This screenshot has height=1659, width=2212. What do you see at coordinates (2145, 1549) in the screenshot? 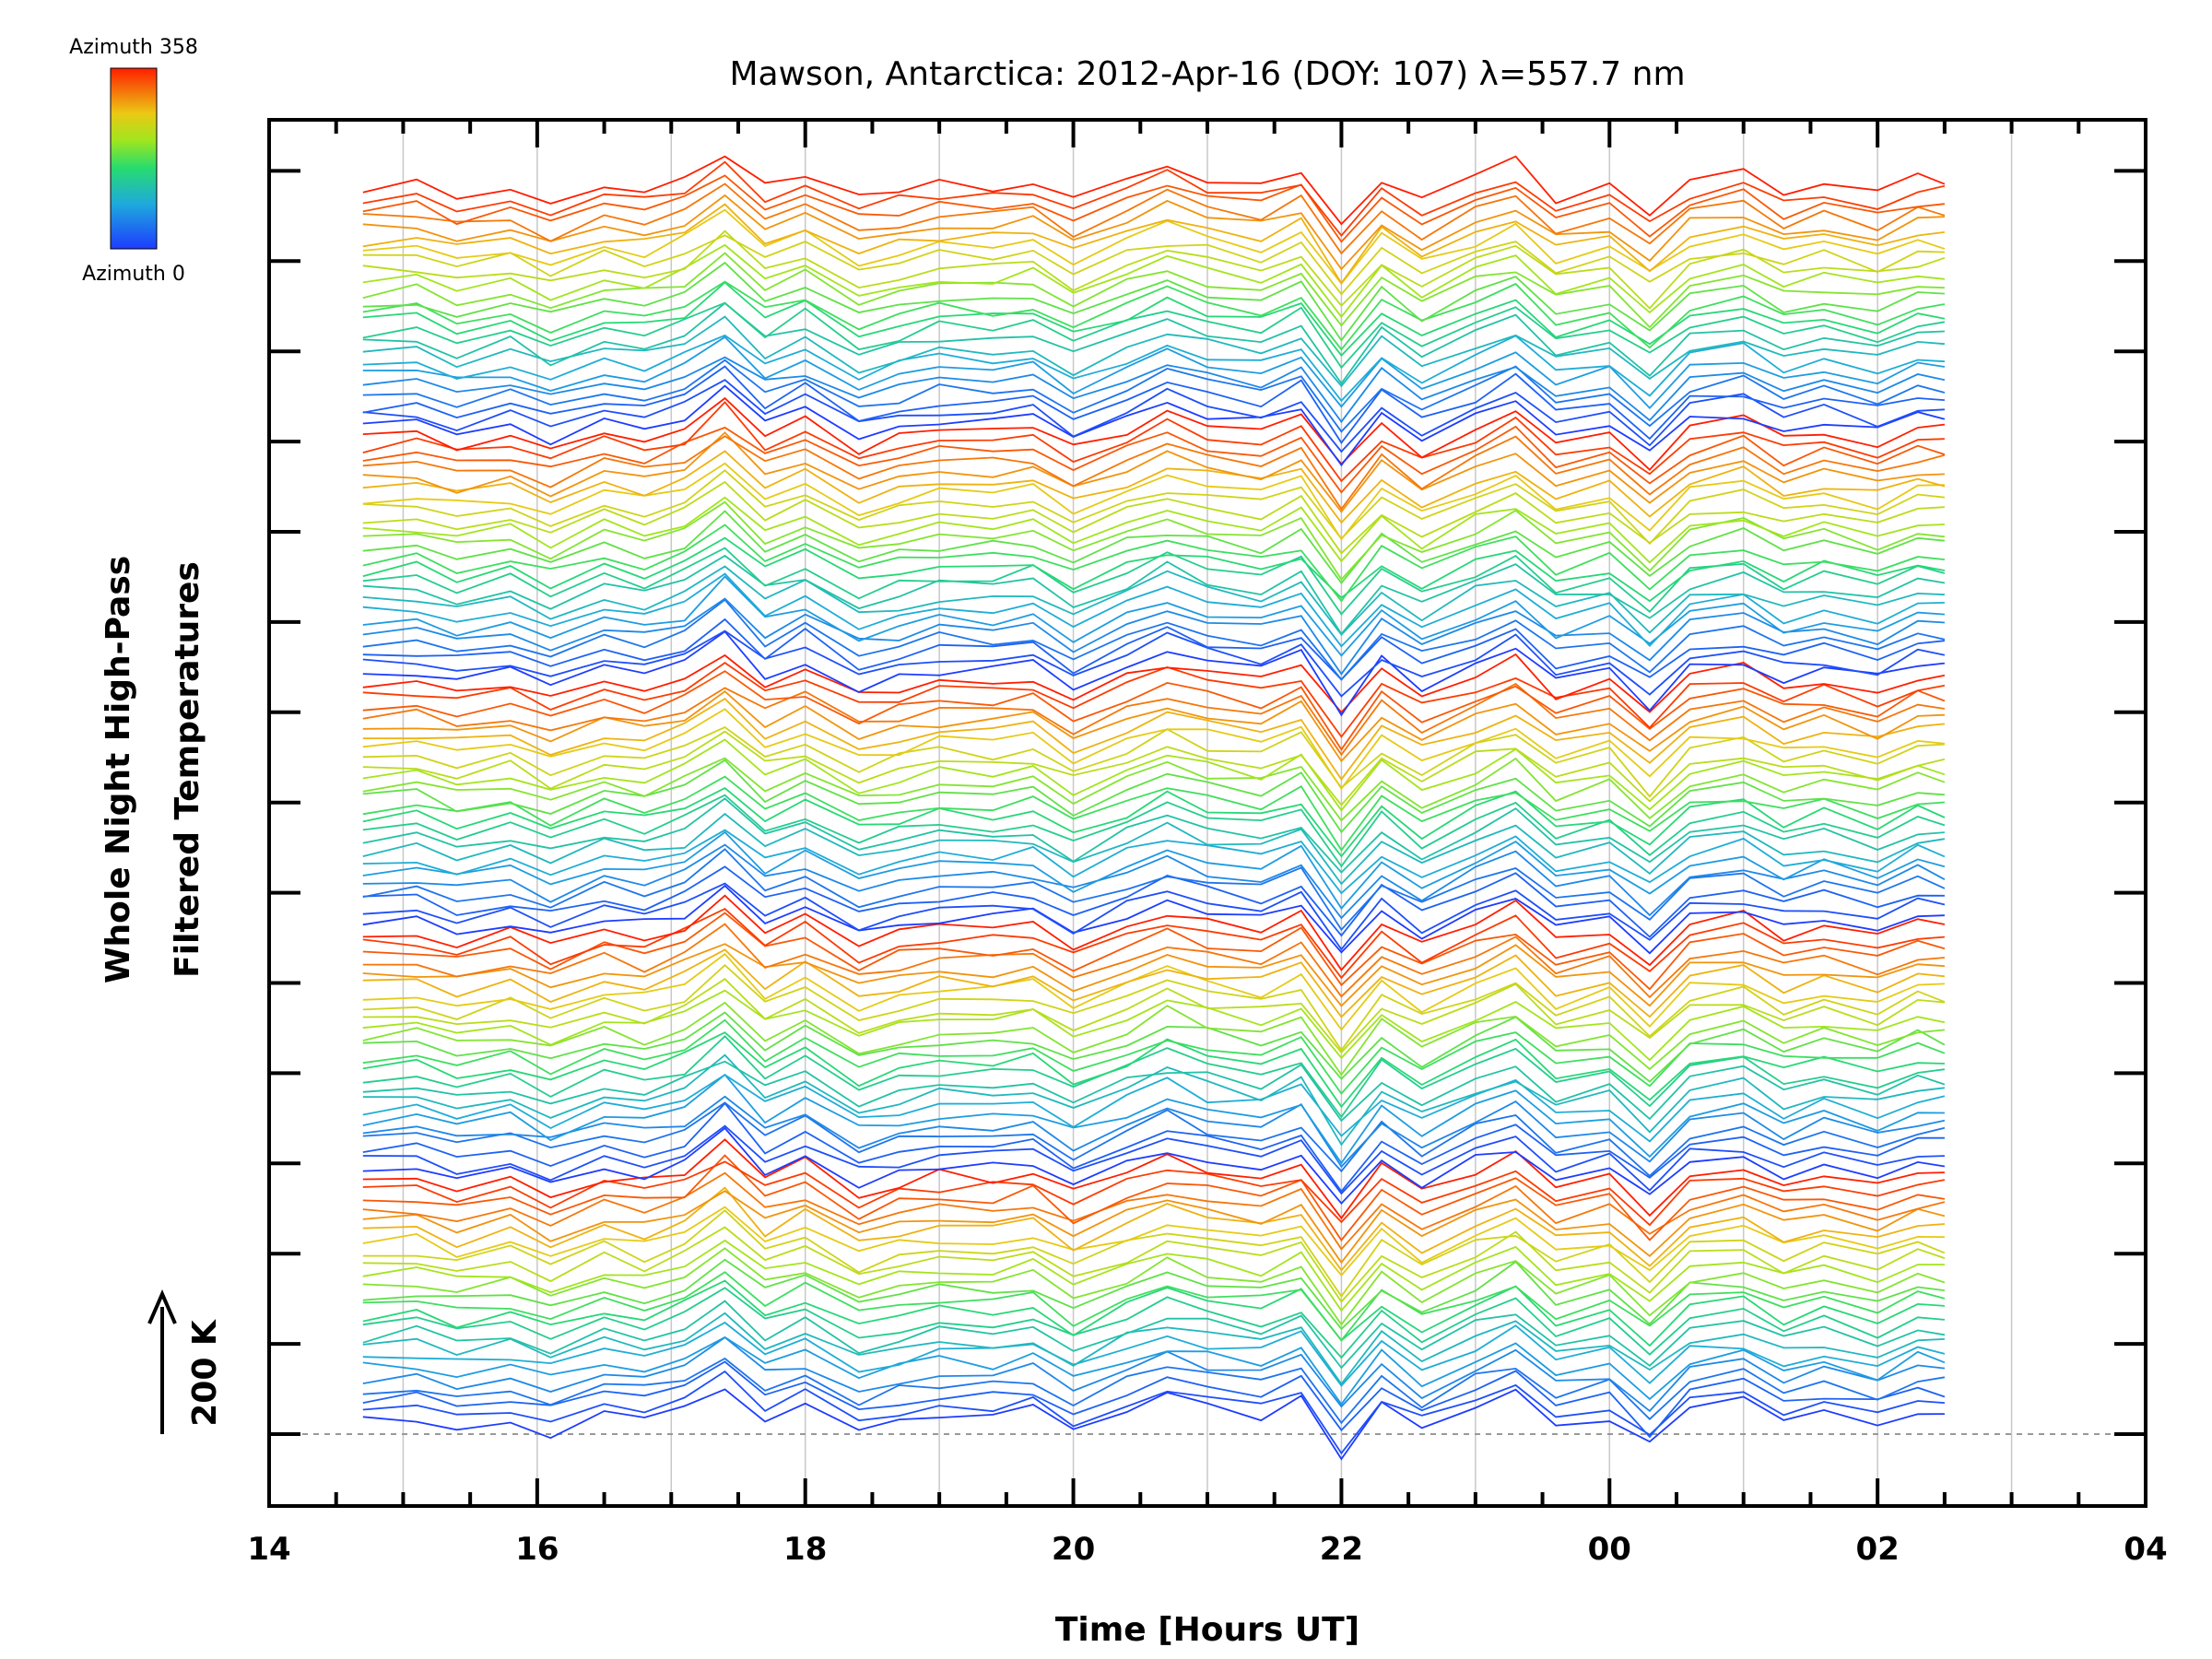
I see `x-tick-label: 04` at bounding box center [2145, 1549].